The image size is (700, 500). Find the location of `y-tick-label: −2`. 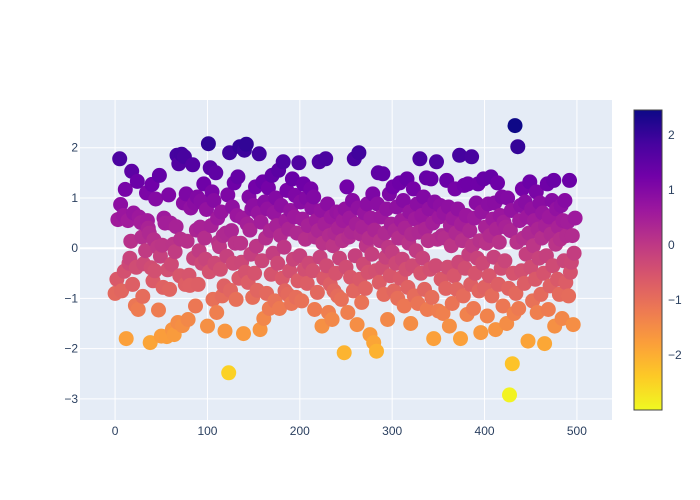

y-tick-label: −2 is located at coordinates (71, 349).